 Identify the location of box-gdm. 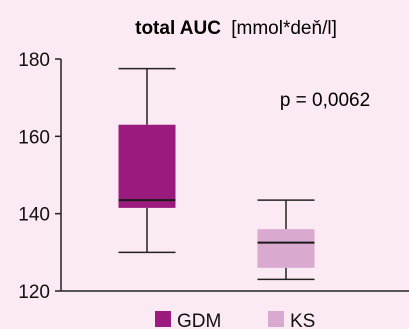
(147, 160).